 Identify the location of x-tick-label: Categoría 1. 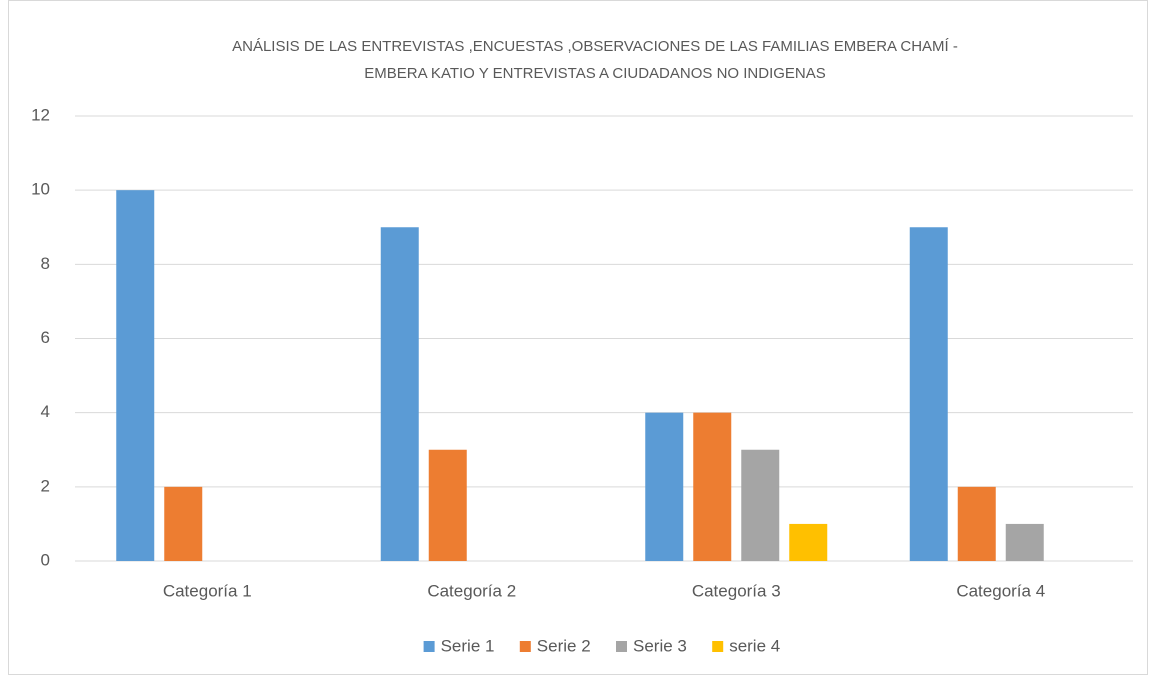
(207, 590).